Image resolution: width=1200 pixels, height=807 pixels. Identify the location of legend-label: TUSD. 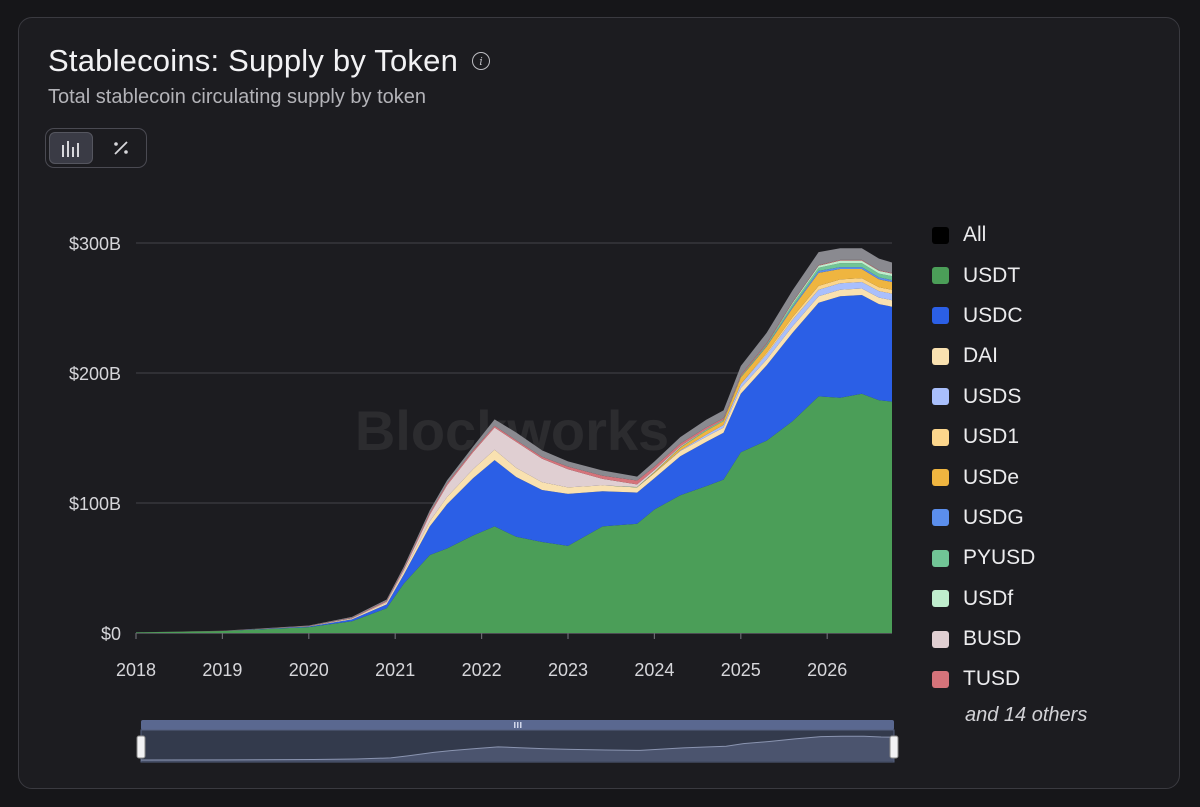
(992, 679).